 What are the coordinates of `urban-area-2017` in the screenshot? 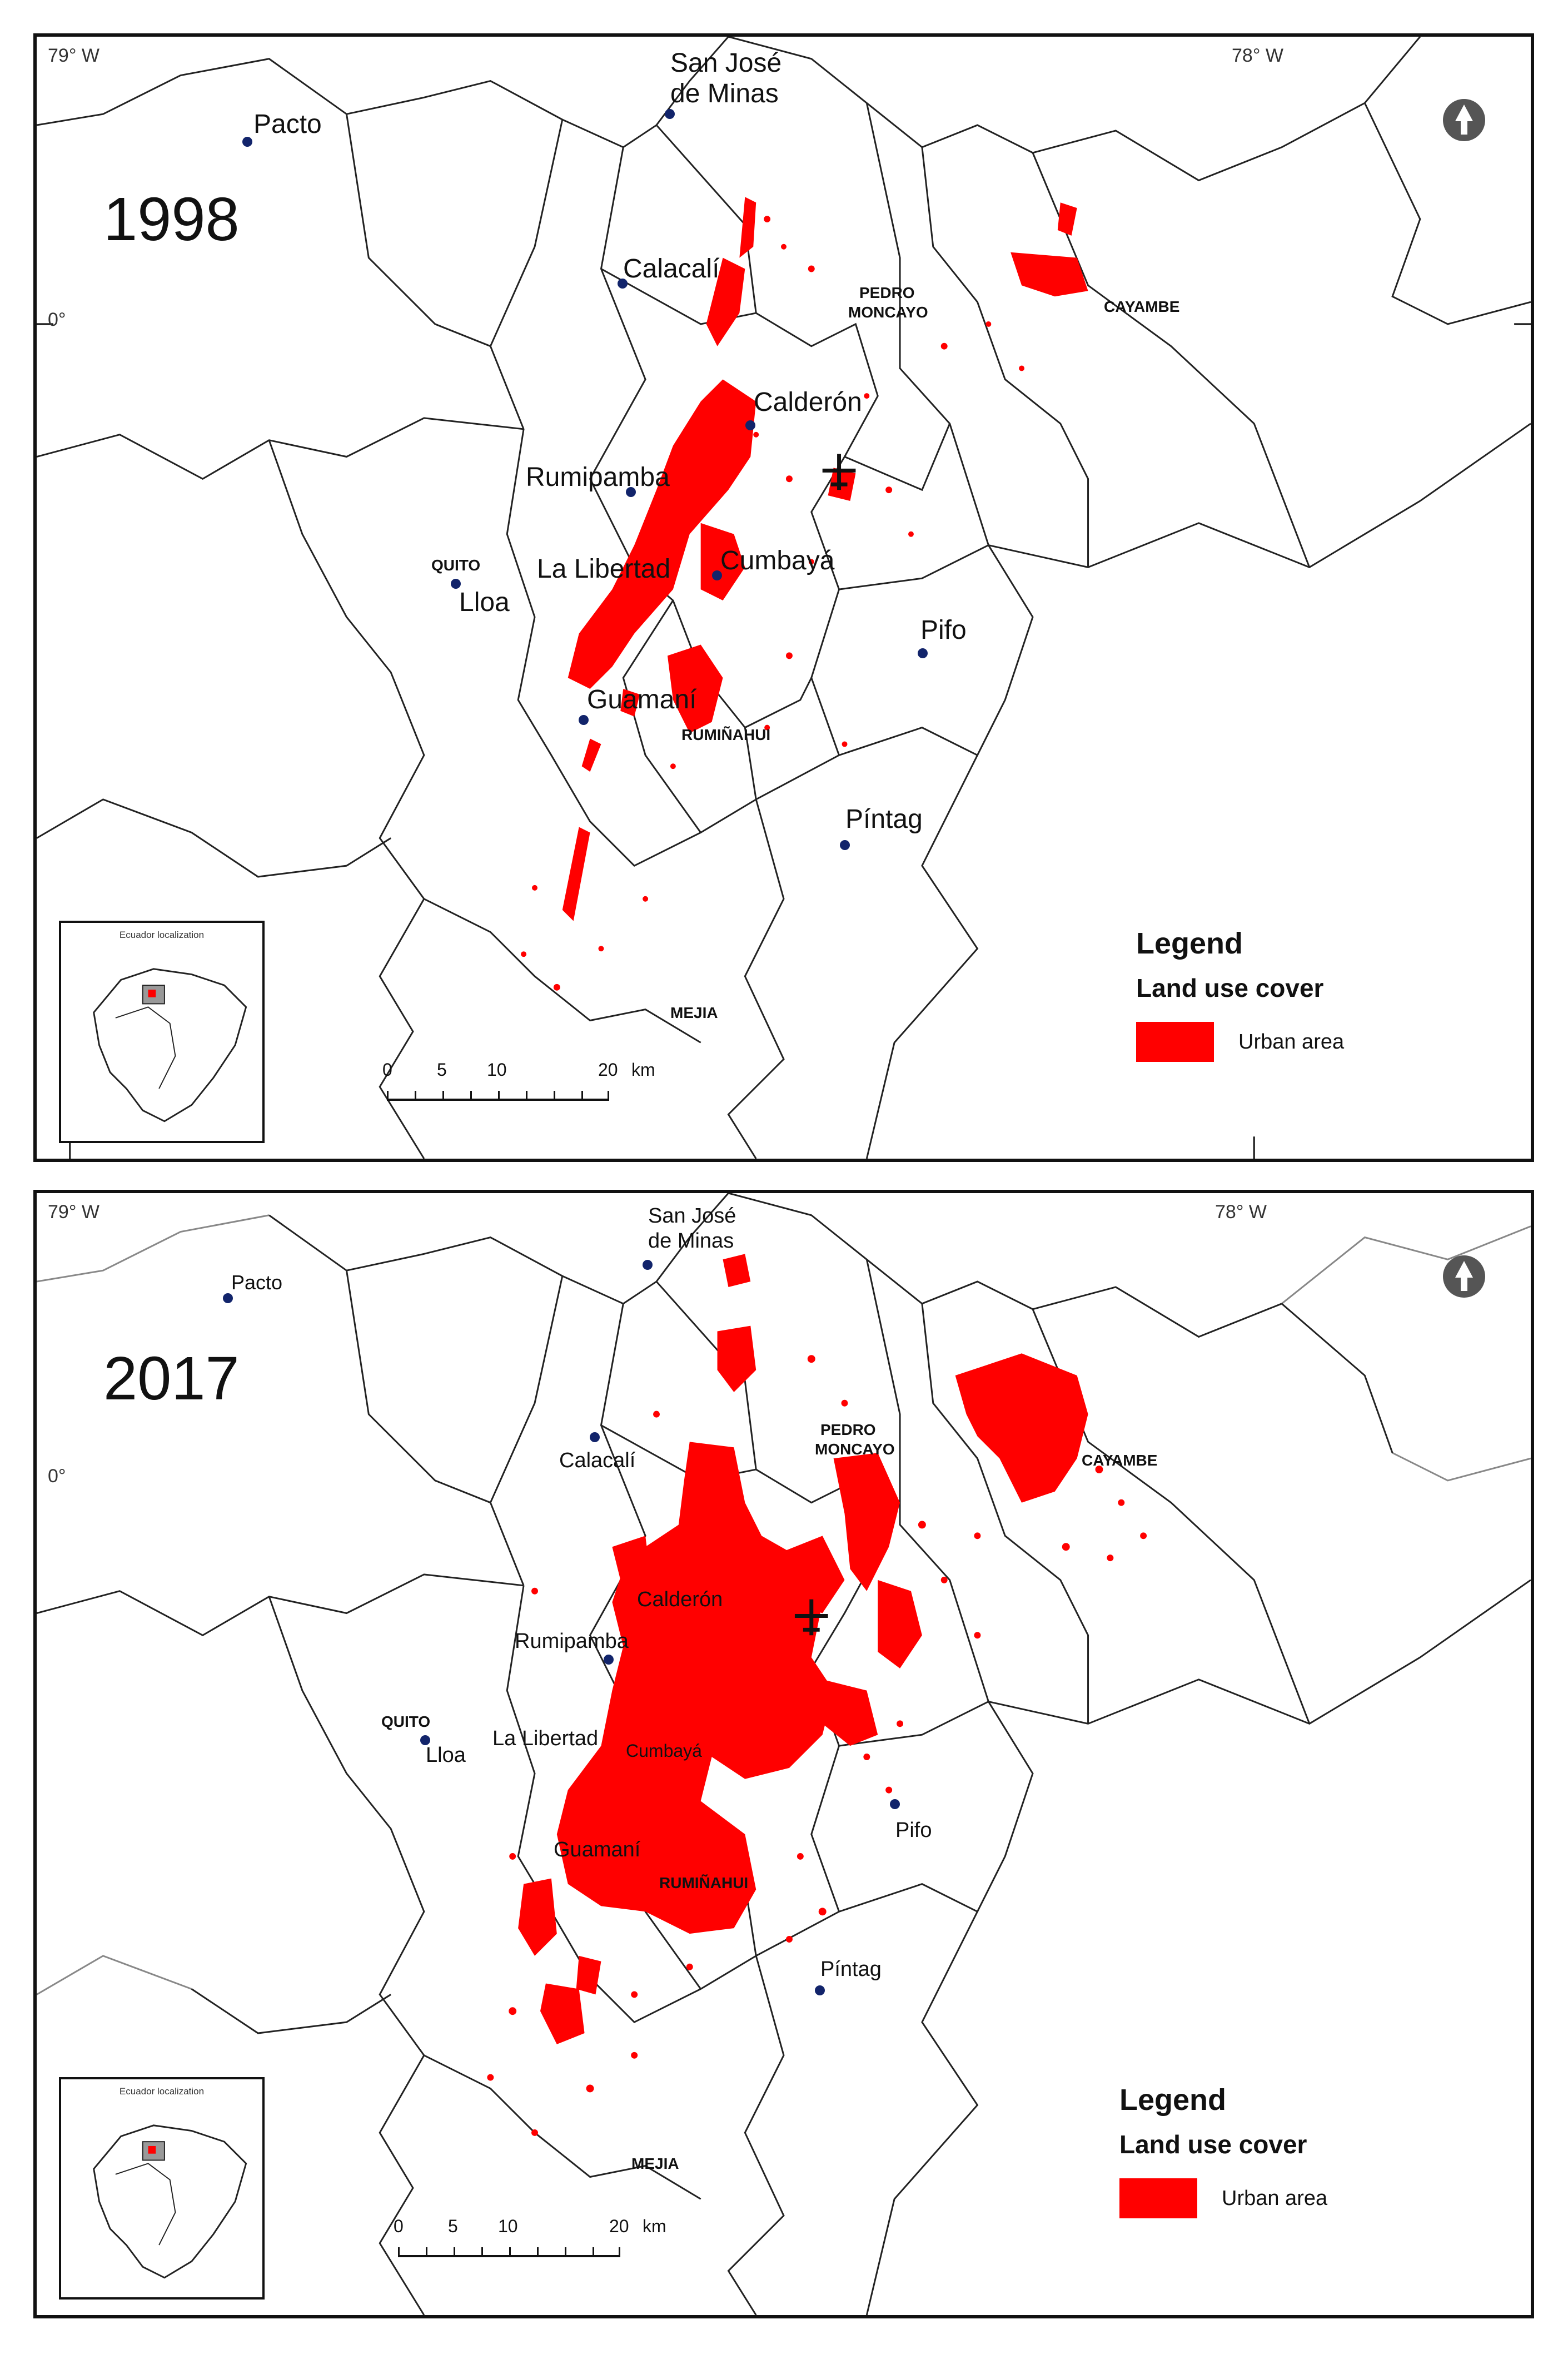 It's located at (803, 1649).